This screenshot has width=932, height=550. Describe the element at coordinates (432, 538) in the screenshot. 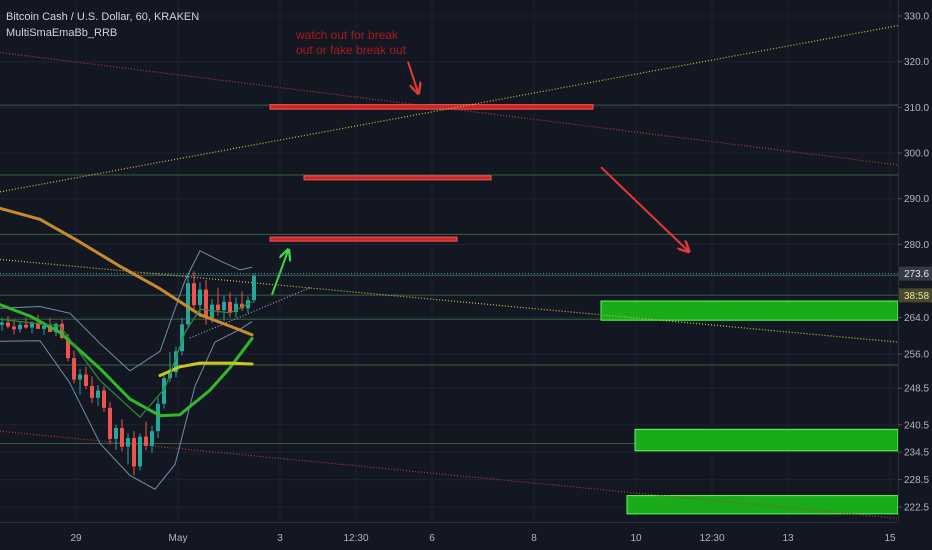

I see `x-tick-label: 6` at that location.